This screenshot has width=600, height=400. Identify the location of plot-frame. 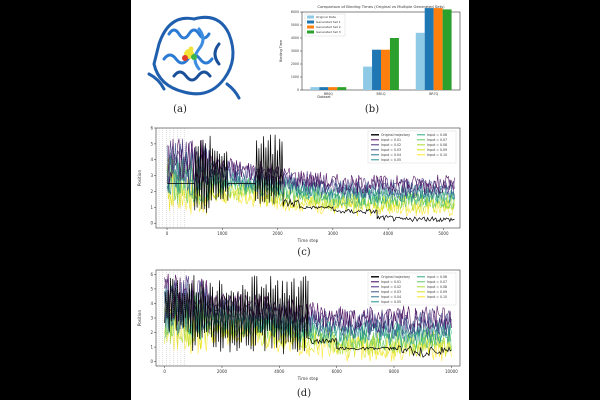
(308, 178).